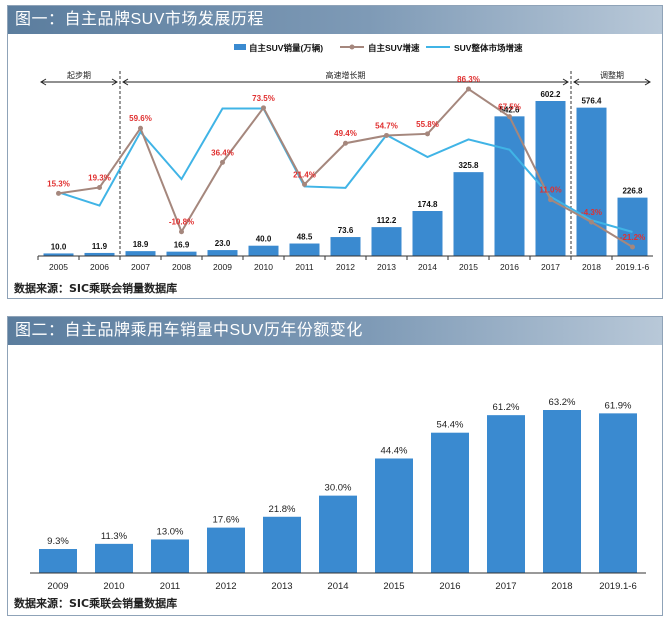 This screenshot has height=623, width=671. Describe the element at coordinates (468, 79) in the screenshot. I see `own-growth-label: 86.3%` at that location.